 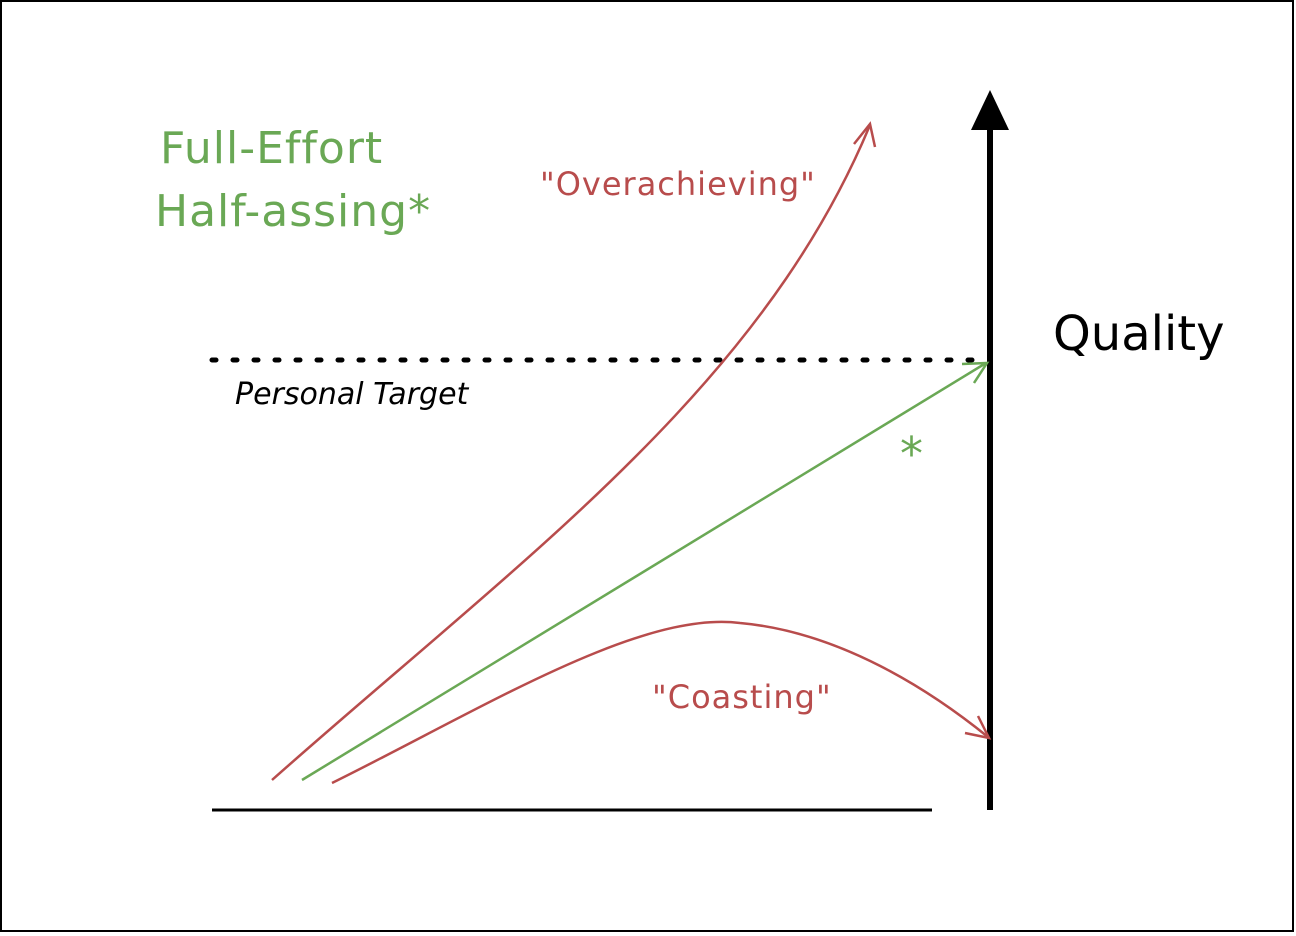 What do you see at coordinates (352, 394) in the screenshot?
I see `target-label: Personal Target` at bounding box center [352, 394].